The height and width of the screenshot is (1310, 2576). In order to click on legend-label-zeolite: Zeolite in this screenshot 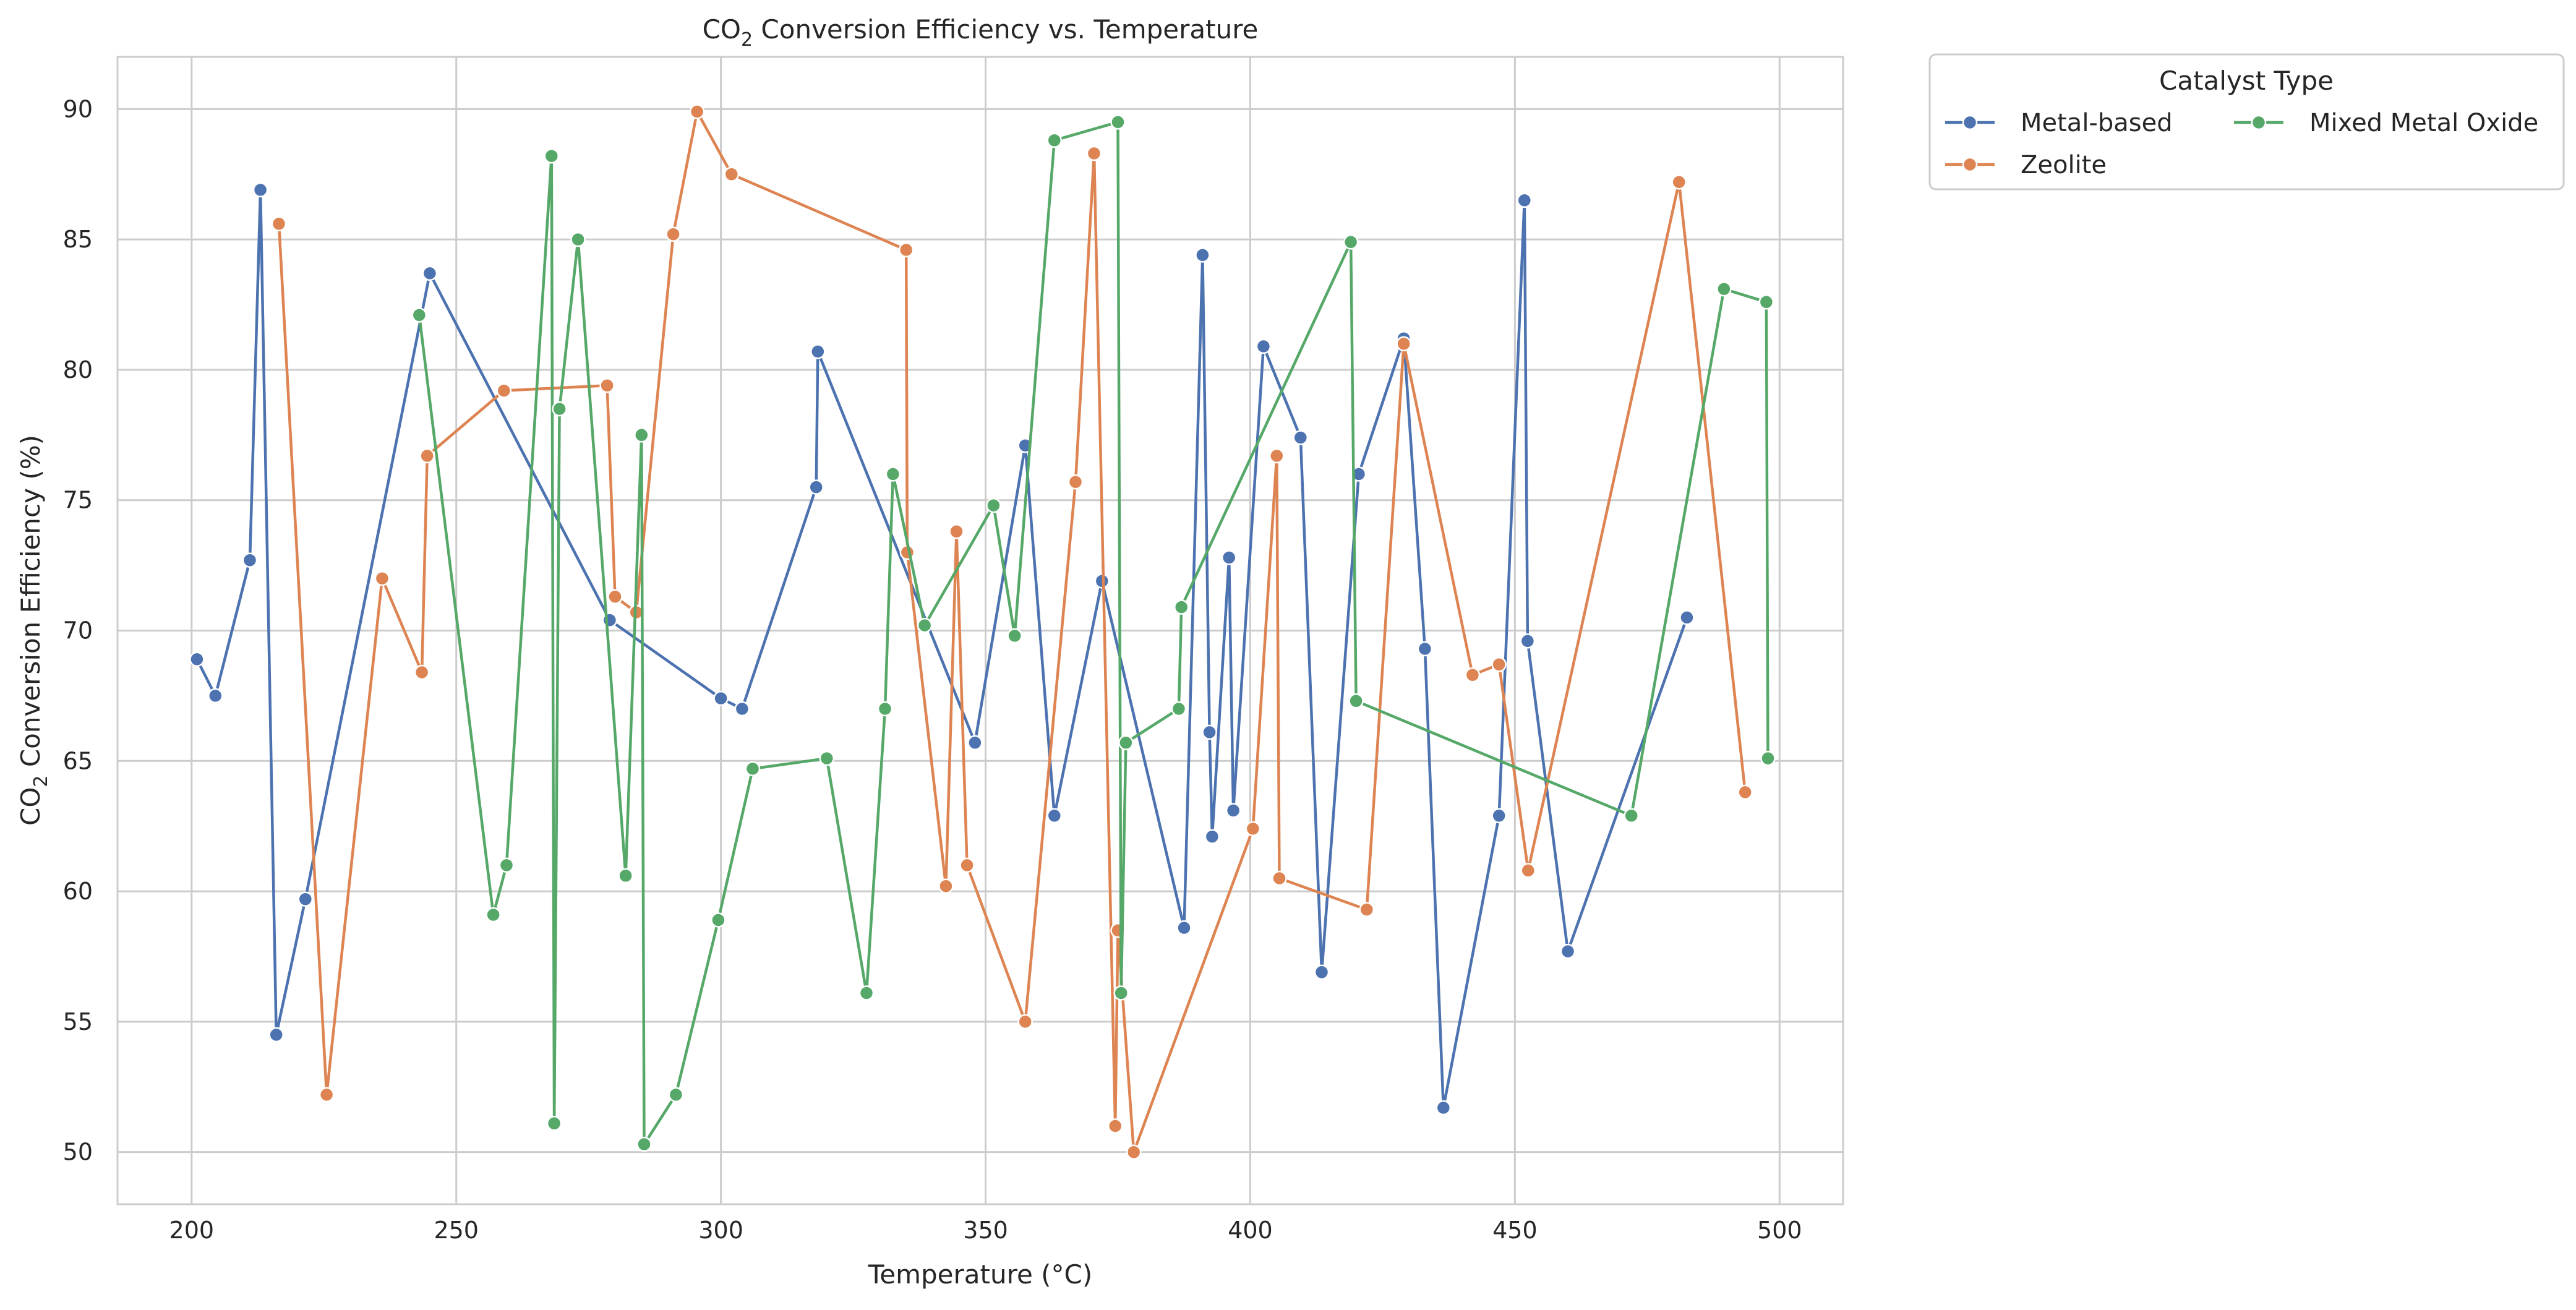, I will do `click(2064, 165)`.